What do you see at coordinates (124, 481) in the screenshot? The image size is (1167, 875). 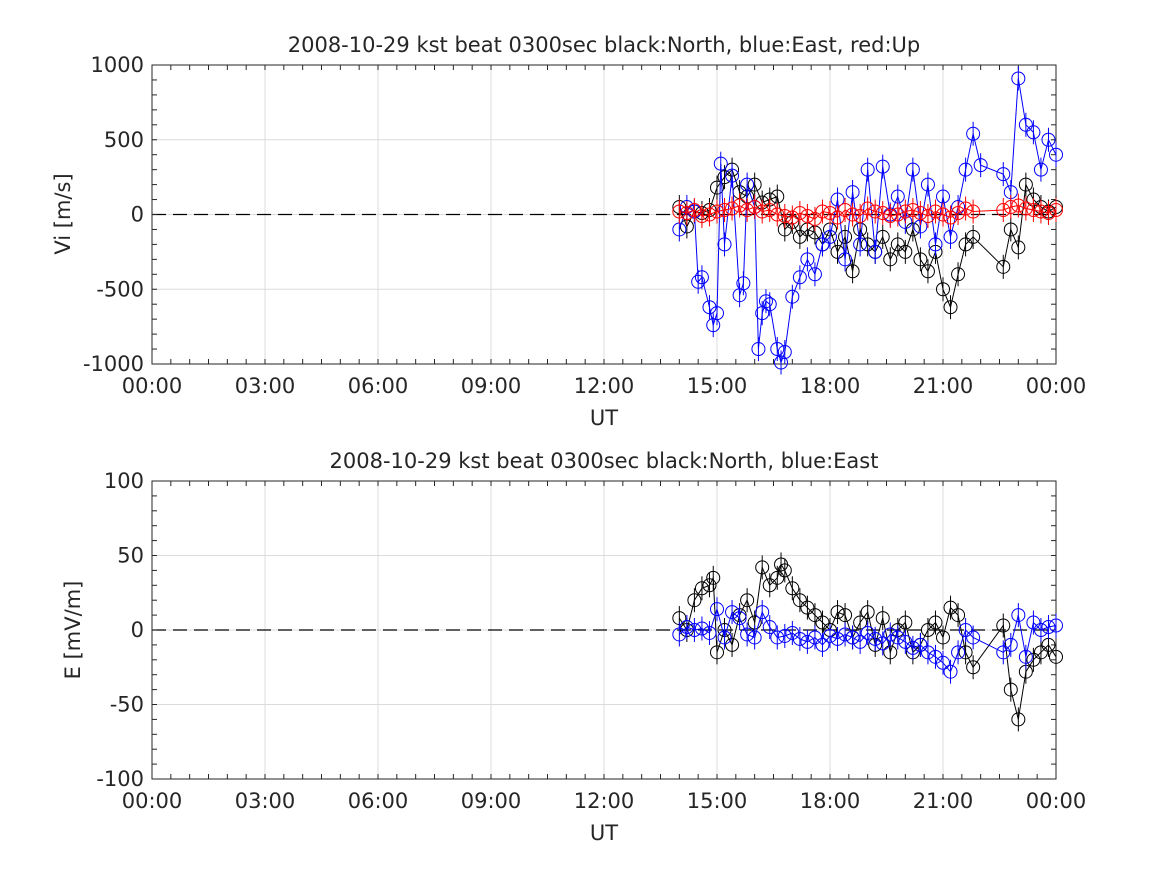 I see `y-tick-label: 100` at bounding box center [124, 481].